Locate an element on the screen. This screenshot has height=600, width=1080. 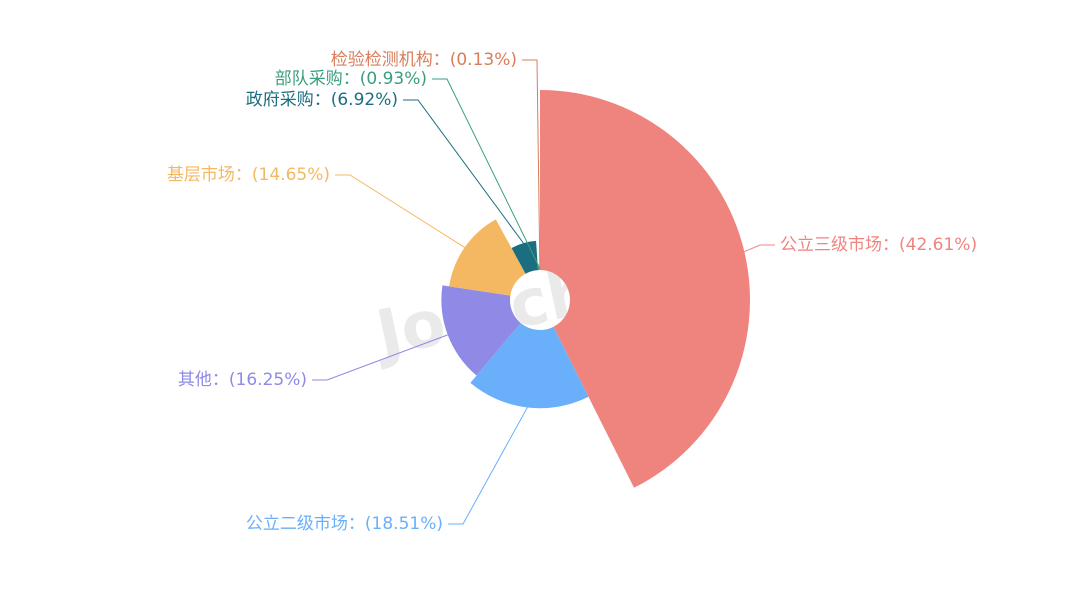
slice-name: 基层市场： is located at coordinates (209, 175).